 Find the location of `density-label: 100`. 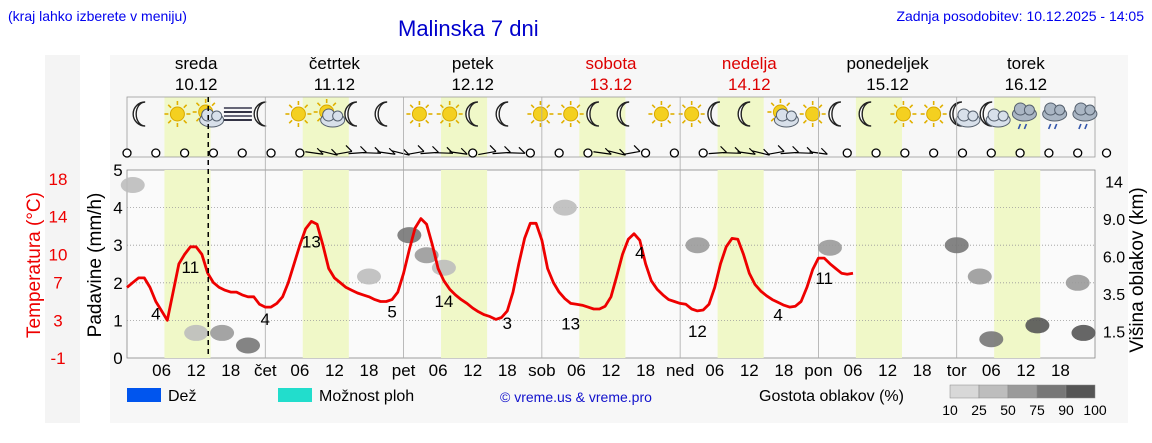

density-label: 100 is located at coordinates (1095, 410).